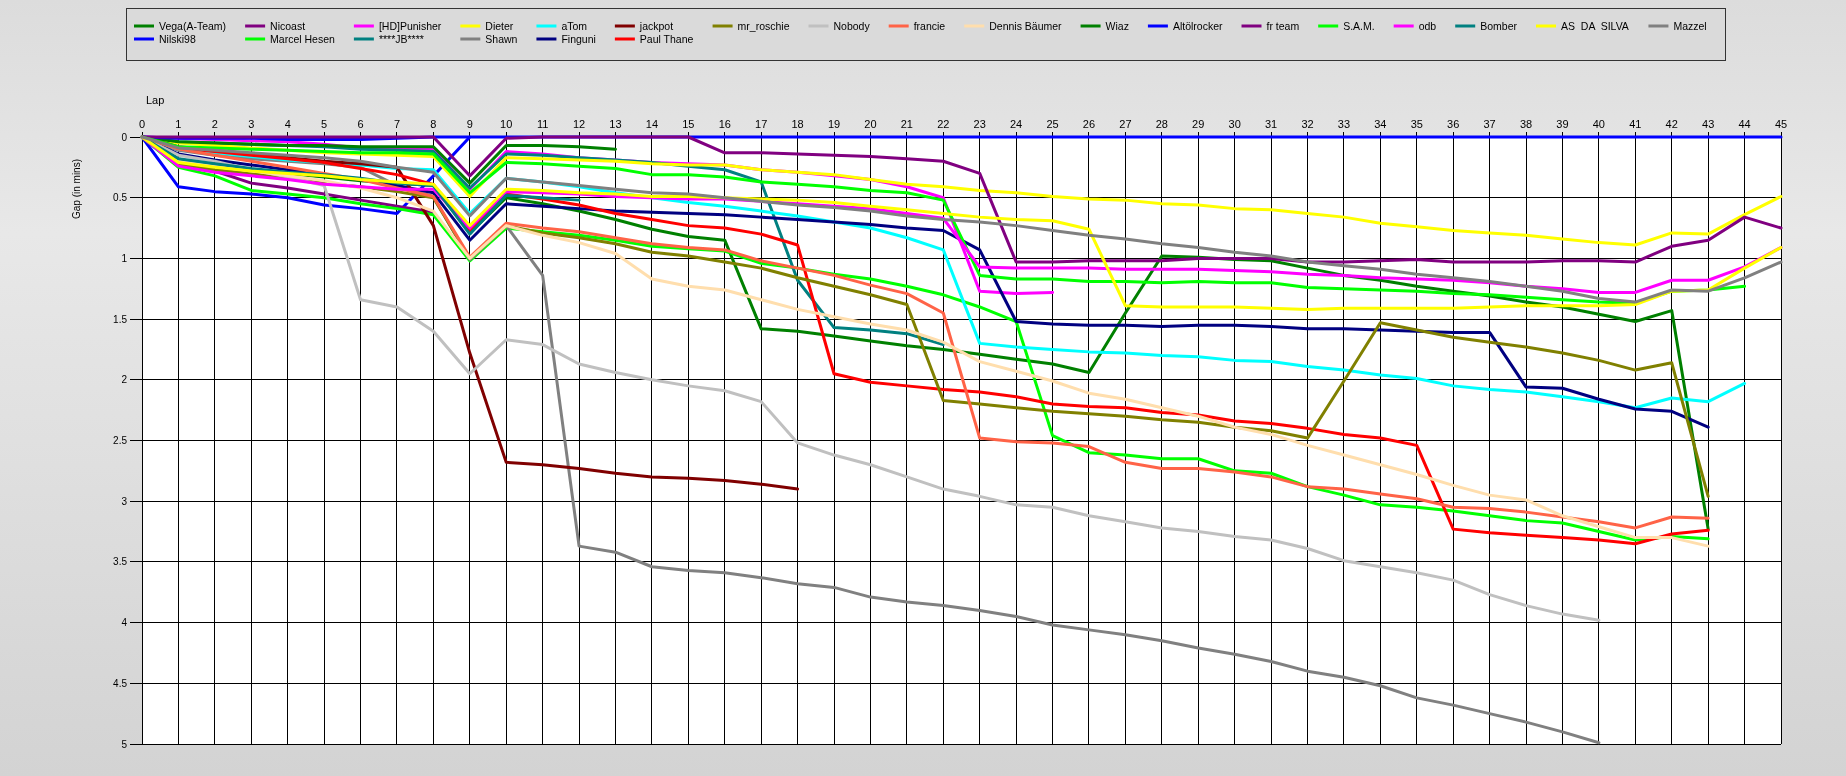  Describe the element at coordinates (1690, 25) in the screenshot. I see `legend-label: Mazzel` at that location.